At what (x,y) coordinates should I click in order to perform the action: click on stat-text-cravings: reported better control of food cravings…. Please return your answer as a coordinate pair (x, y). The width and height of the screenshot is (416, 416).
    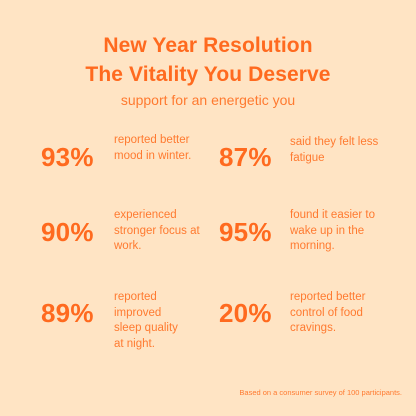
    Looking at the image, I should click on (328, 312).